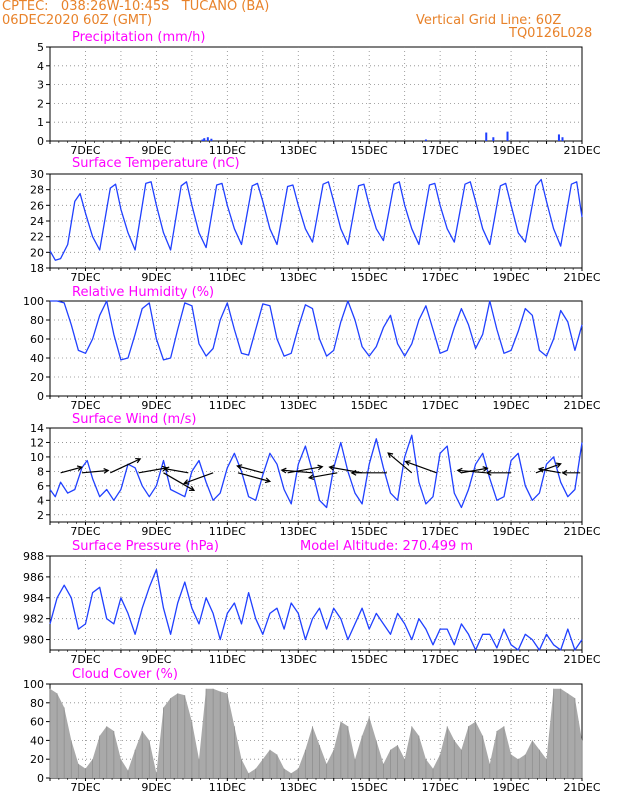 Image resolution: width=618 pixels, height=800 pixels. Describe the element at coordinates (37, 428) in the screenshot. I see `y-tick-label: 14` at that location.